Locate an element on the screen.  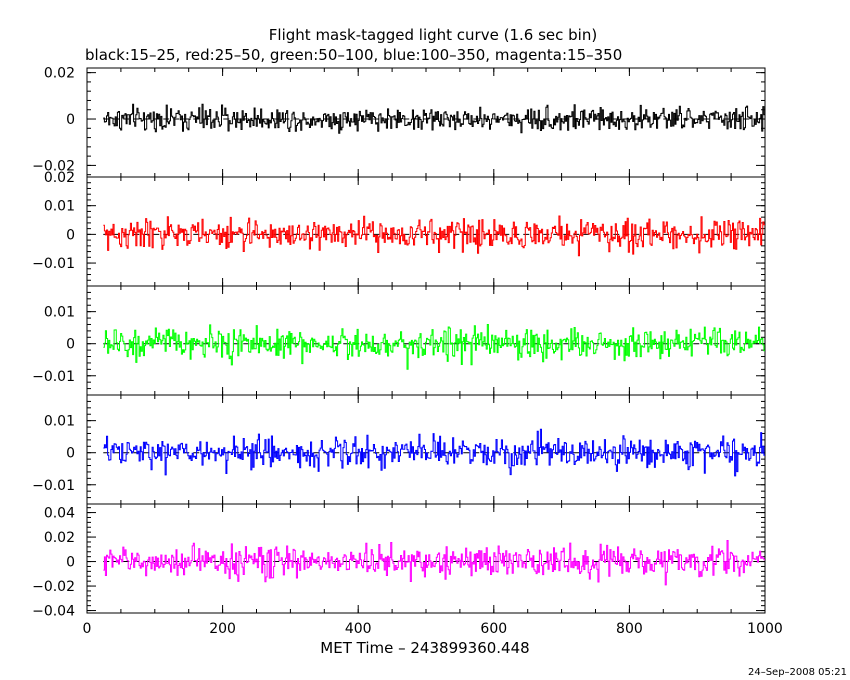
y-tick-label: −0.04 is located at coordinates (53, 612).